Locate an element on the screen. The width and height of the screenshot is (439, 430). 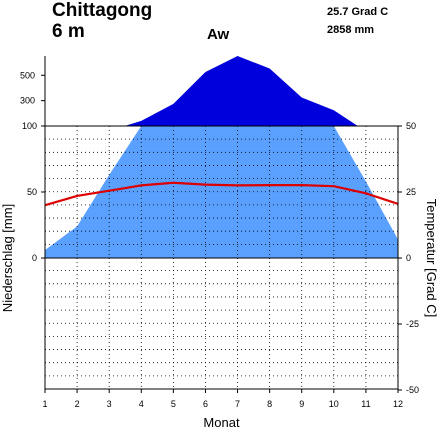
x-tick-label: 11 is located at coordinates (365, 404).